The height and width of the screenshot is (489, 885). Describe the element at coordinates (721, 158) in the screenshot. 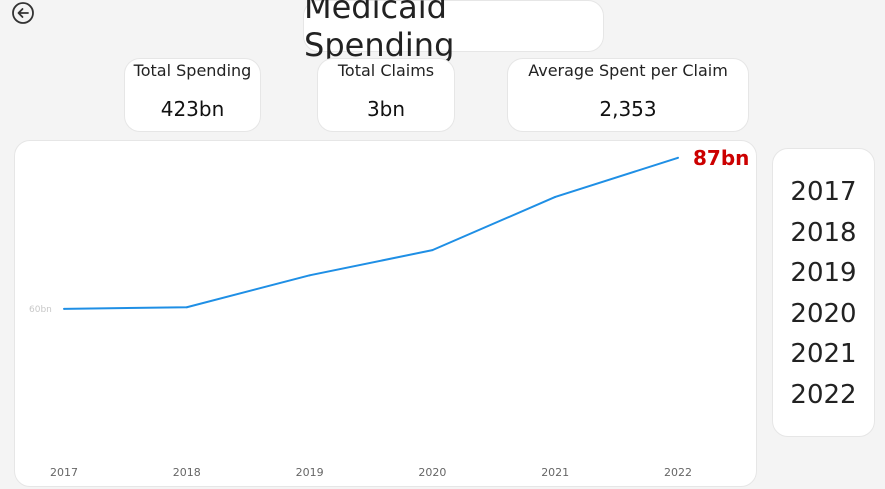

I see `end-value-label: 87bn` at that location.